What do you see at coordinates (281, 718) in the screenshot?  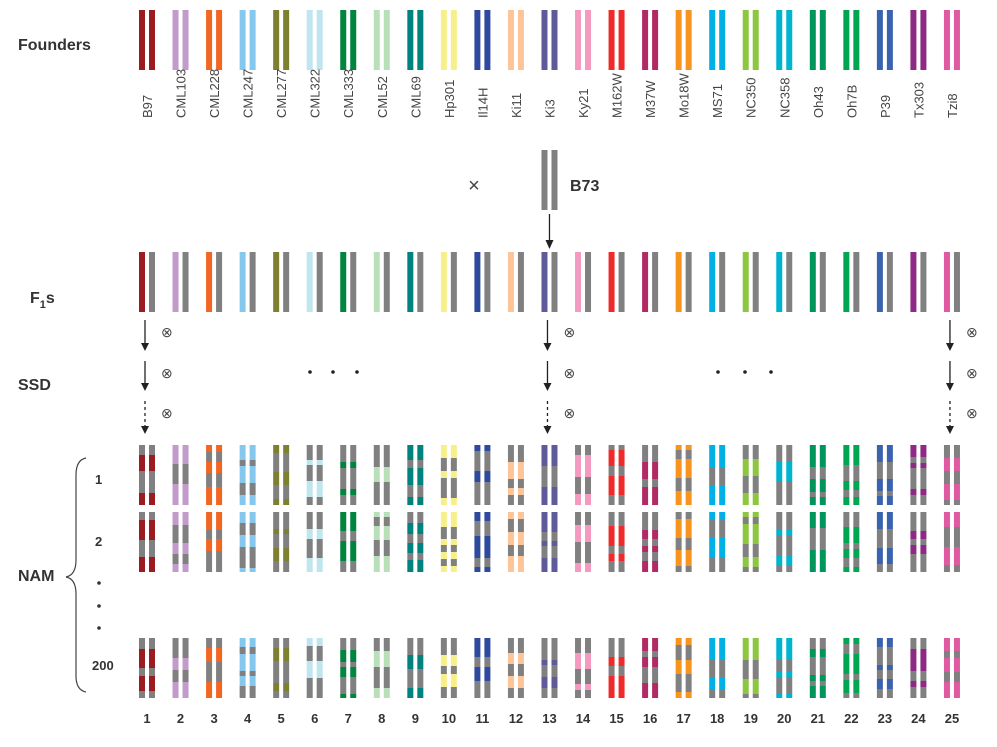 I see `family-number: 5` at bounding box center [281, 718].